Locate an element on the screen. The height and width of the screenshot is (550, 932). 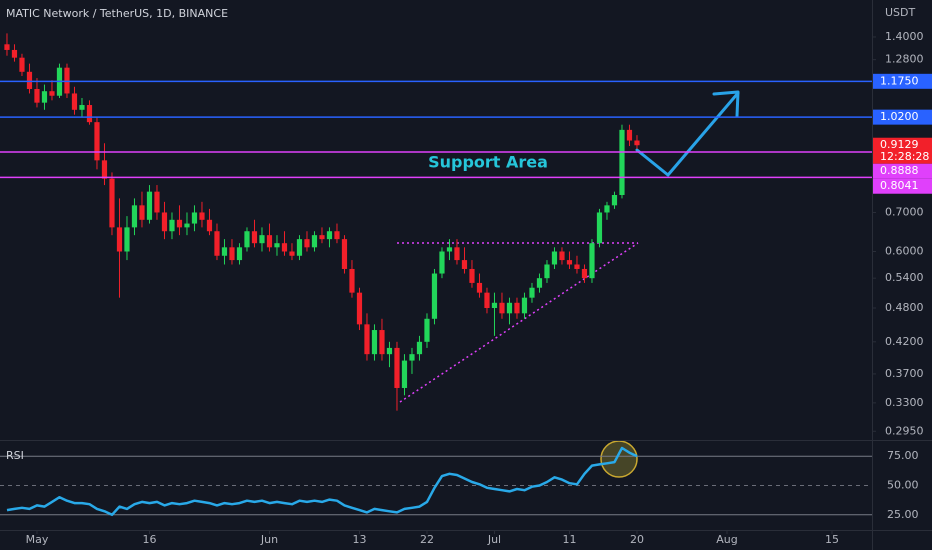
arrow-head is located at coordinates (726, 104).